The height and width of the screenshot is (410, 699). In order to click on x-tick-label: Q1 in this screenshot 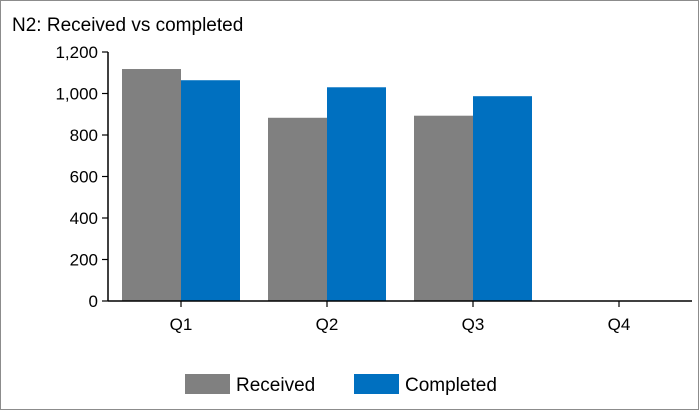, I will do `click(181, 324)`.